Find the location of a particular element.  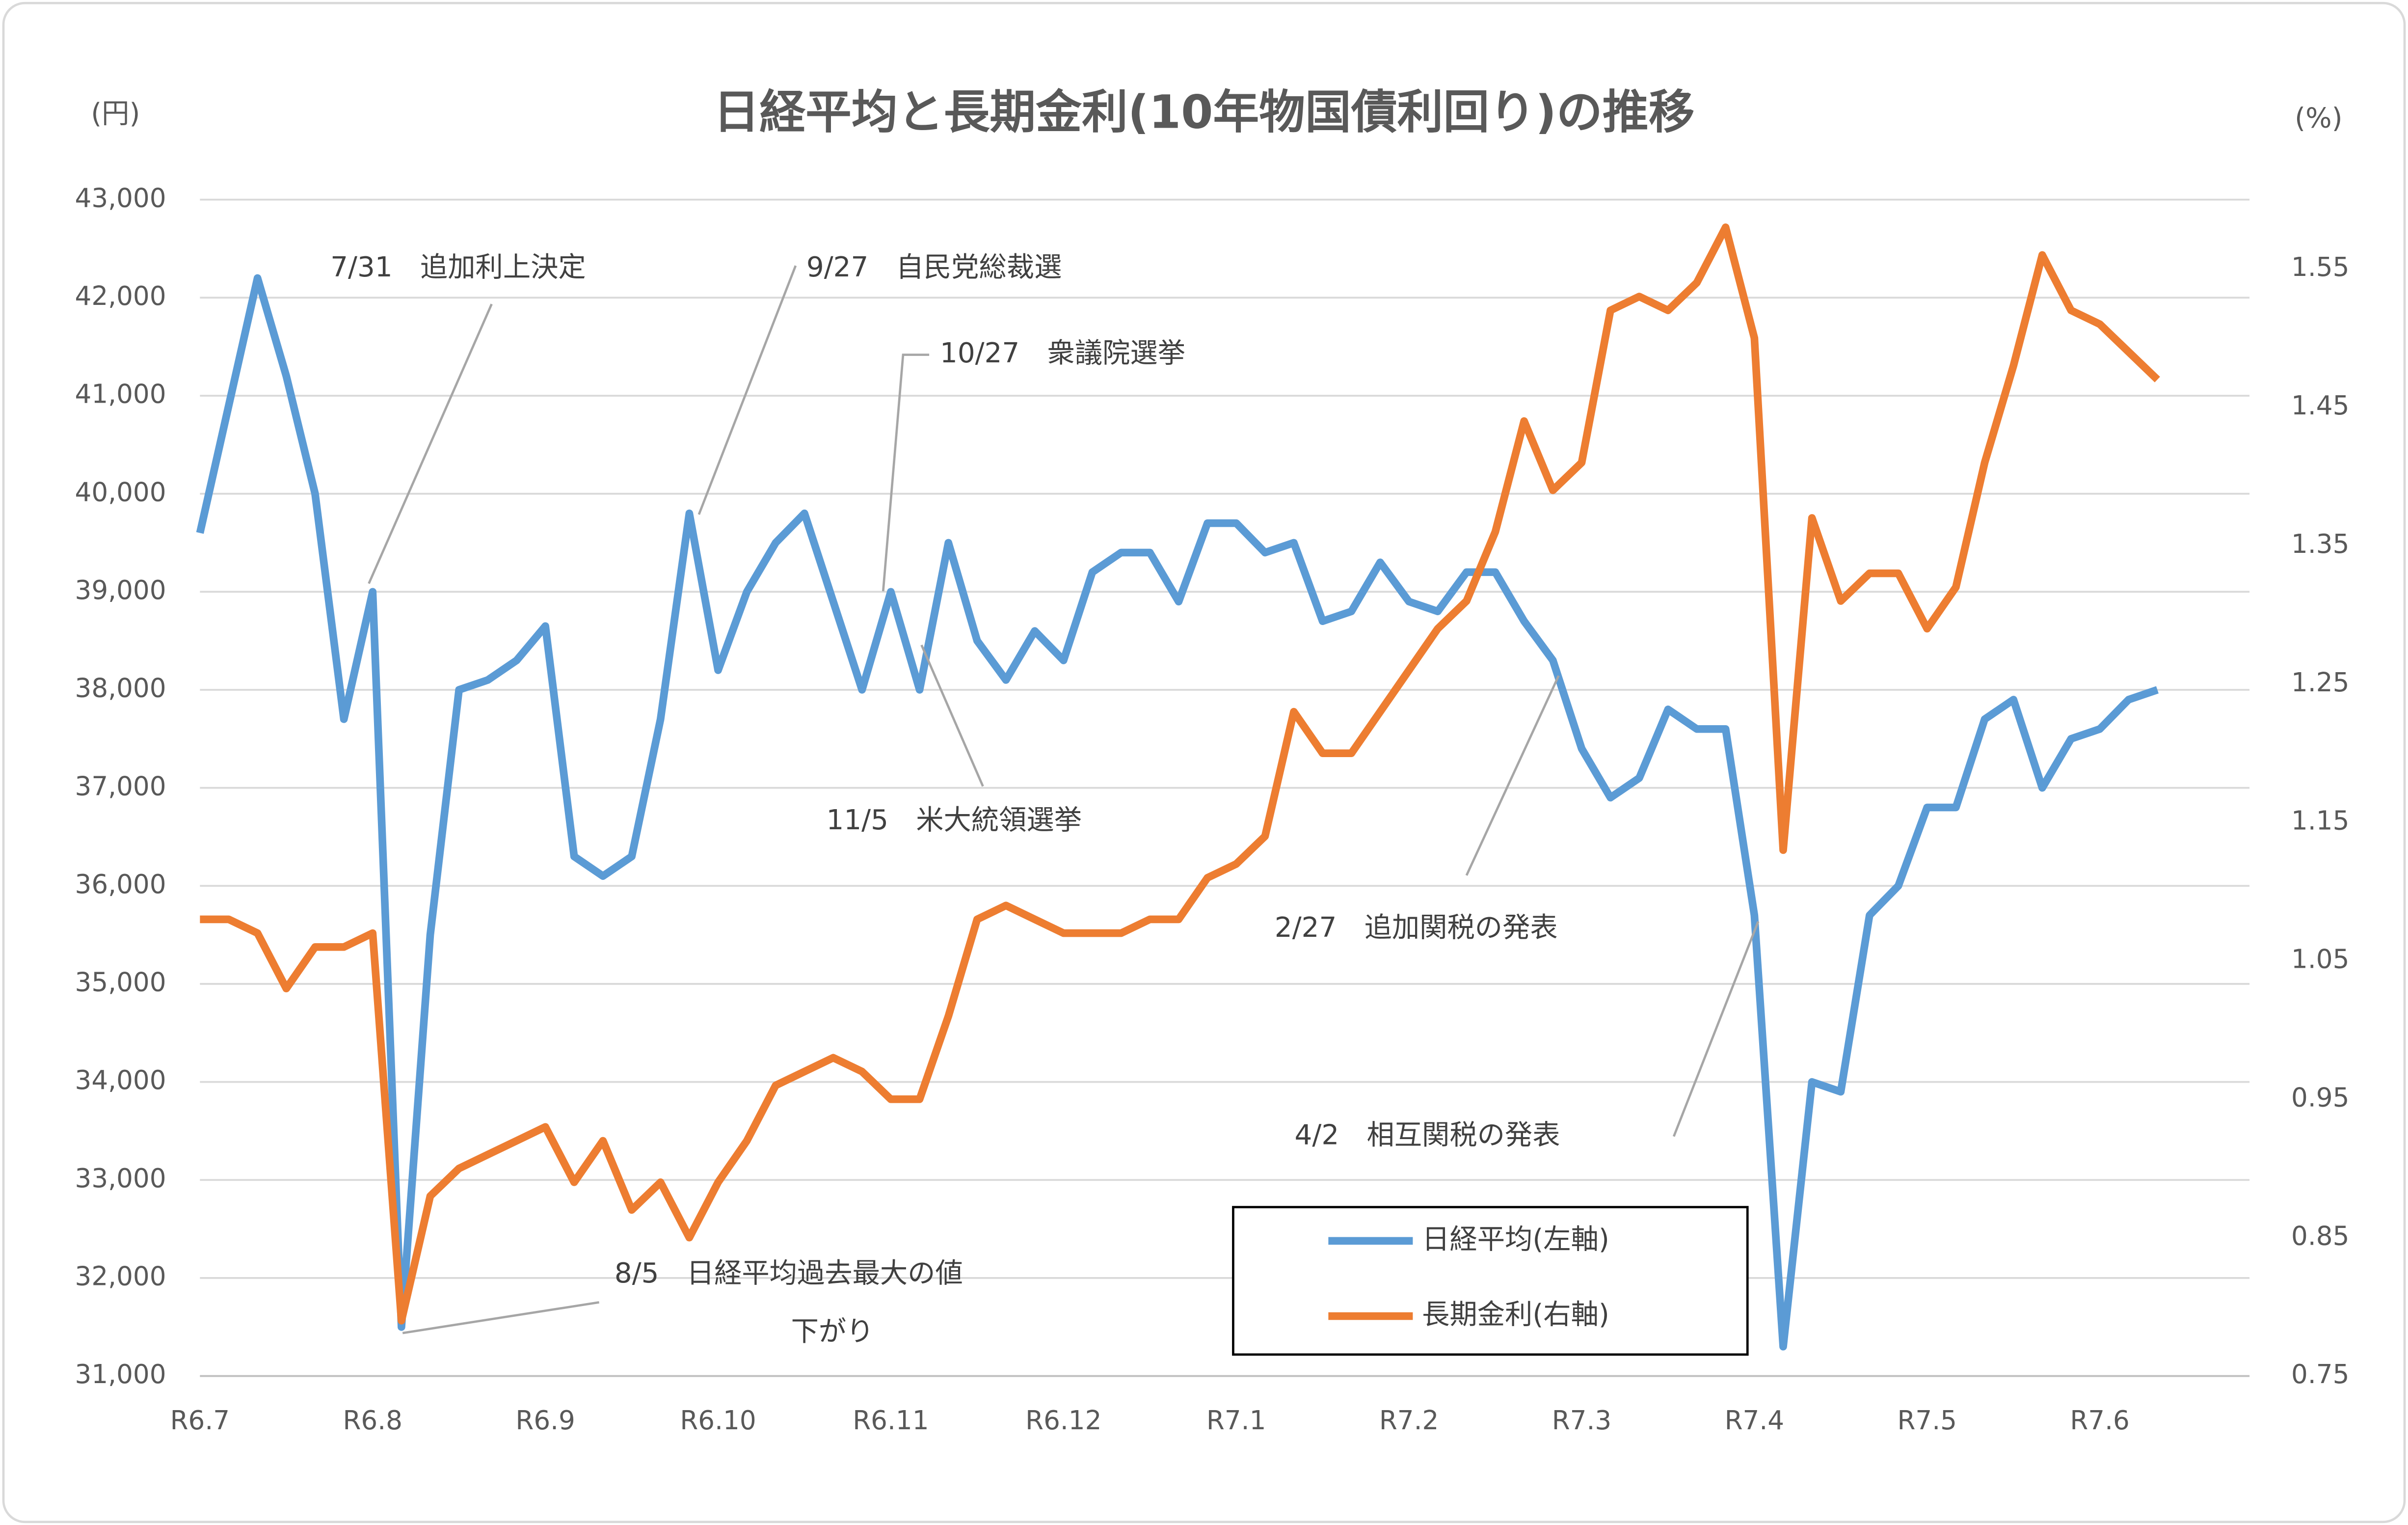

annotation: 7/31 追加利上決定 is located at coordinates (458, 267).